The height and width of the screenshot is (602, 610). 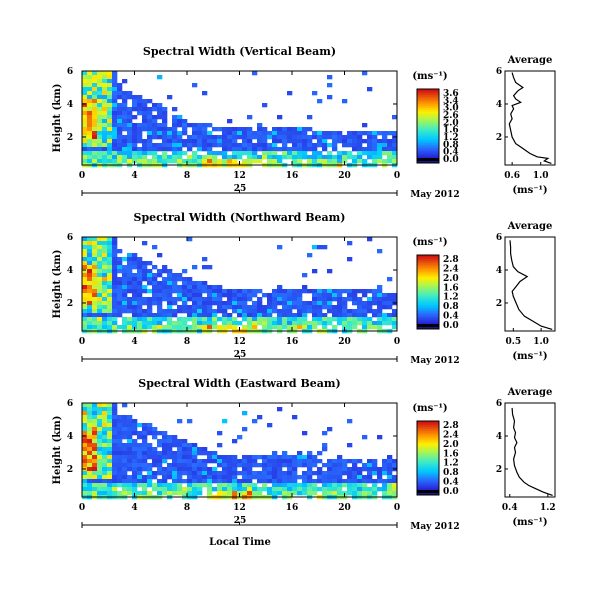 What do you see at coordinates (451, 101) in the screenshot?
I see `colorbar-tick-label: 3.4` at bounding box center [451, 101].